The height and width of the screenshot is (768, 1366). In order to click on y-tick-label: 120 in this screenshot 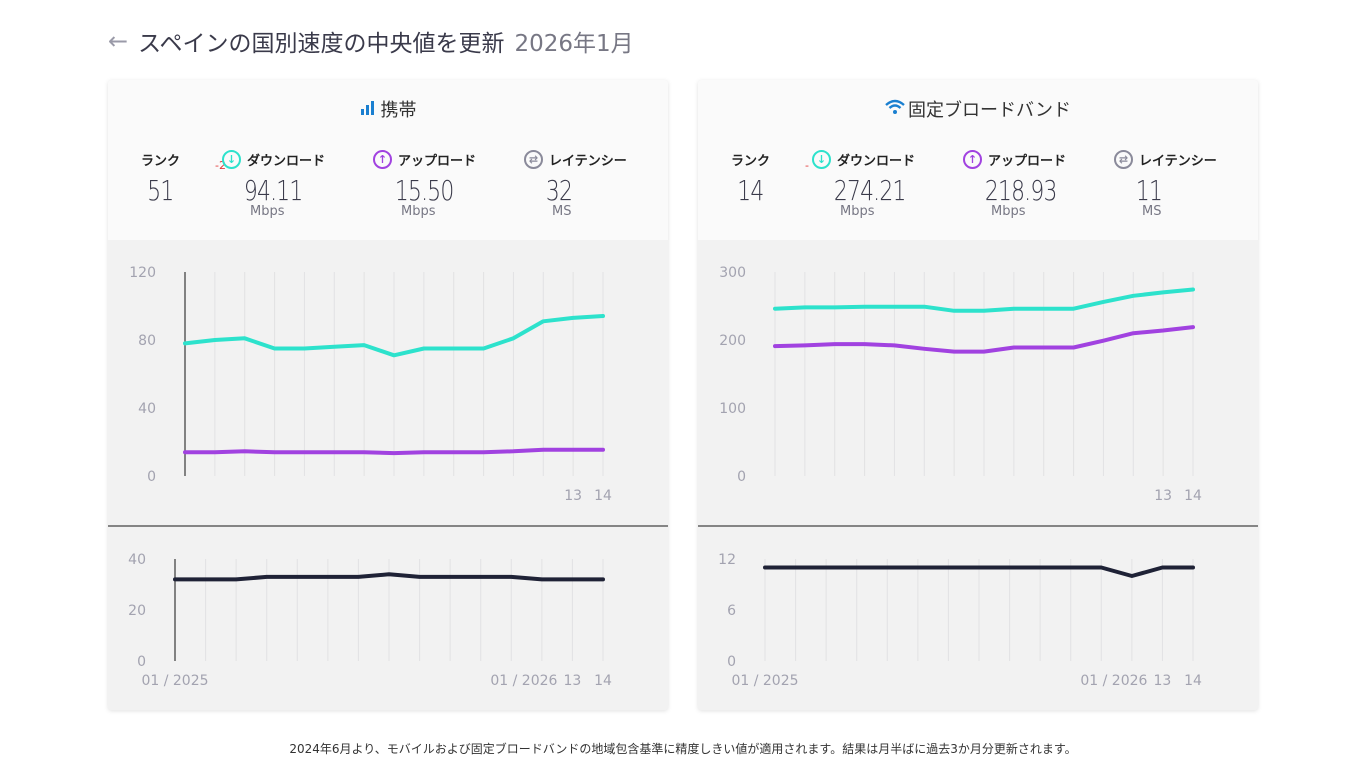, I will do `click(142, 273)`.